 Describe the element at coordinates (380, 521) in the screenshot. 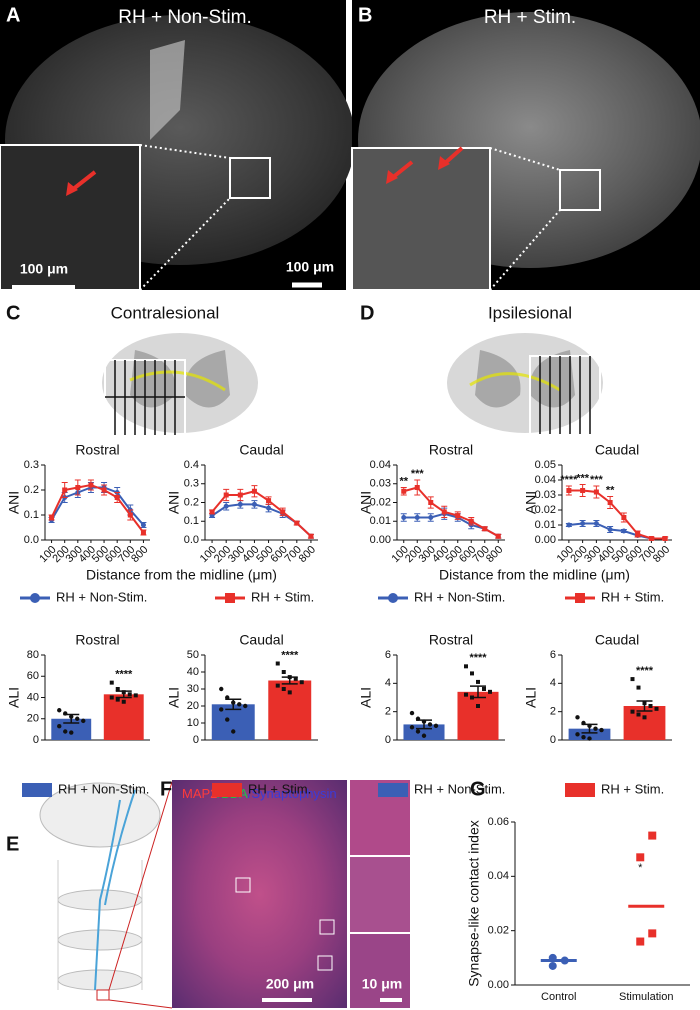

I see `y-tick-label: 0.01` at that location.